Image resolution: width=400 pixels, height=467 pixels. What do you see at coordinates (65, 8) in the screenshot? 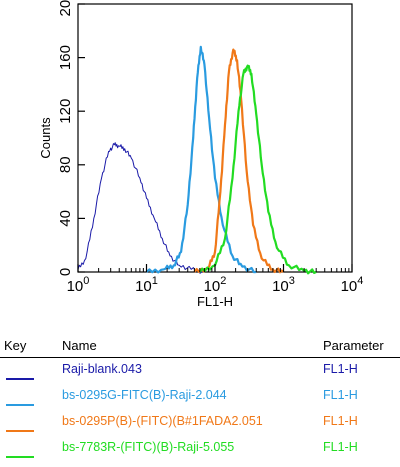
I see `y-tick-label: 200` at bounding box center [65, 8].